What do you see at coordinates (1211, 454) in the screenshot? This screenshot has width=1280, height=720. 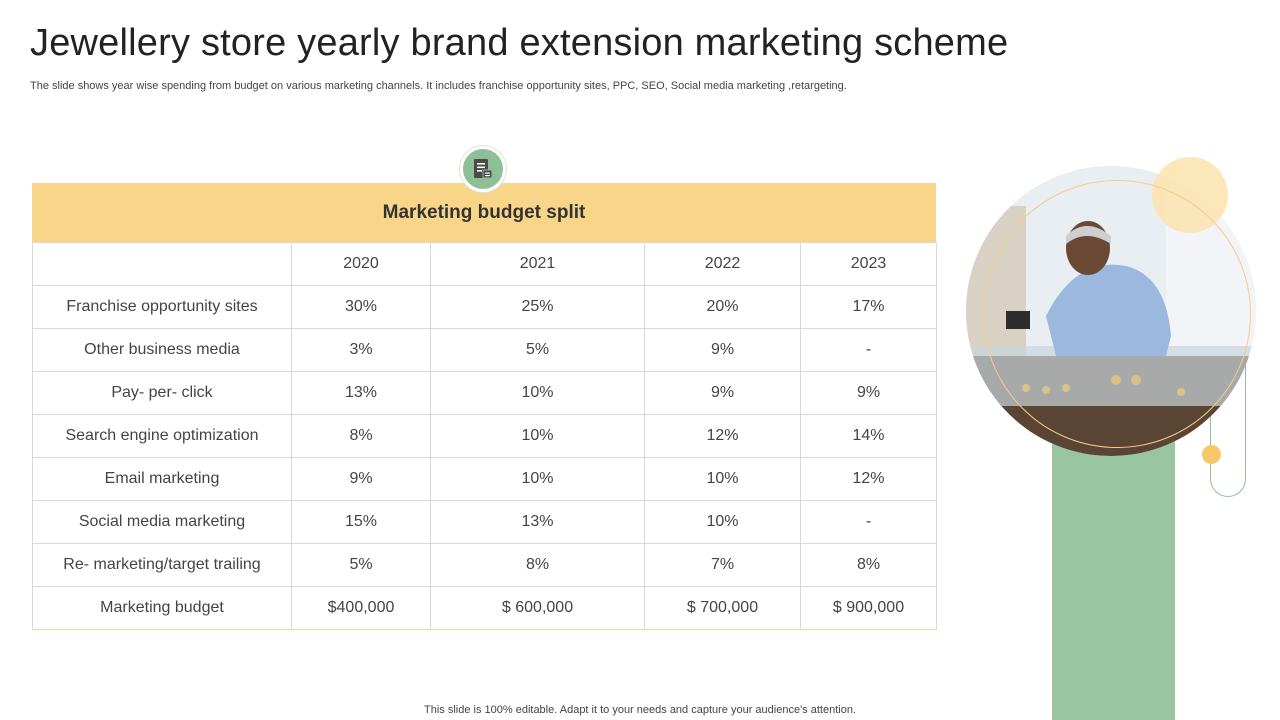 I see `decorative-dot` at bounding box center [1211, 454].